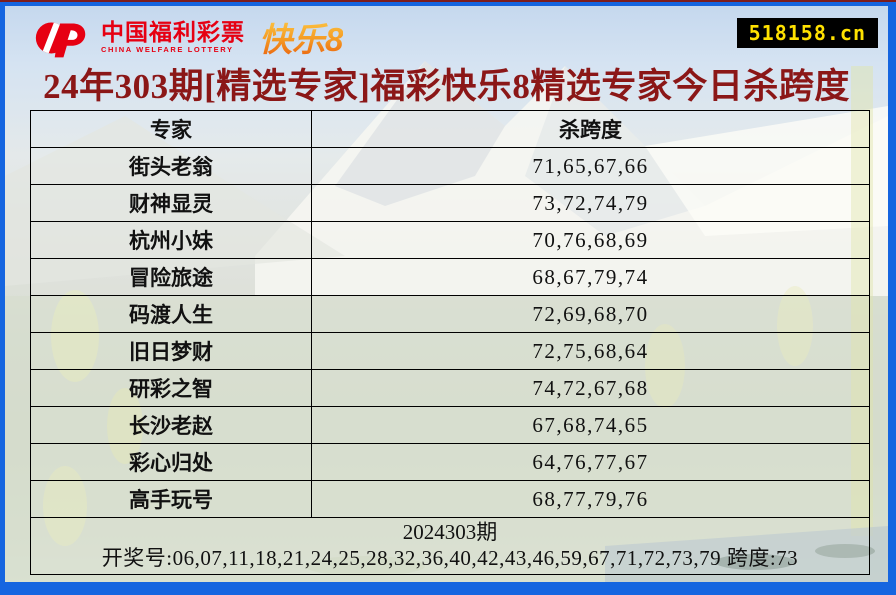 Image resolution: width=896 pixels, height=595 pixels. What do you see at coordinates (171, 203) in the screenshot?
I see `expert-name: 财神显灵` at bounding box center [171, 203].